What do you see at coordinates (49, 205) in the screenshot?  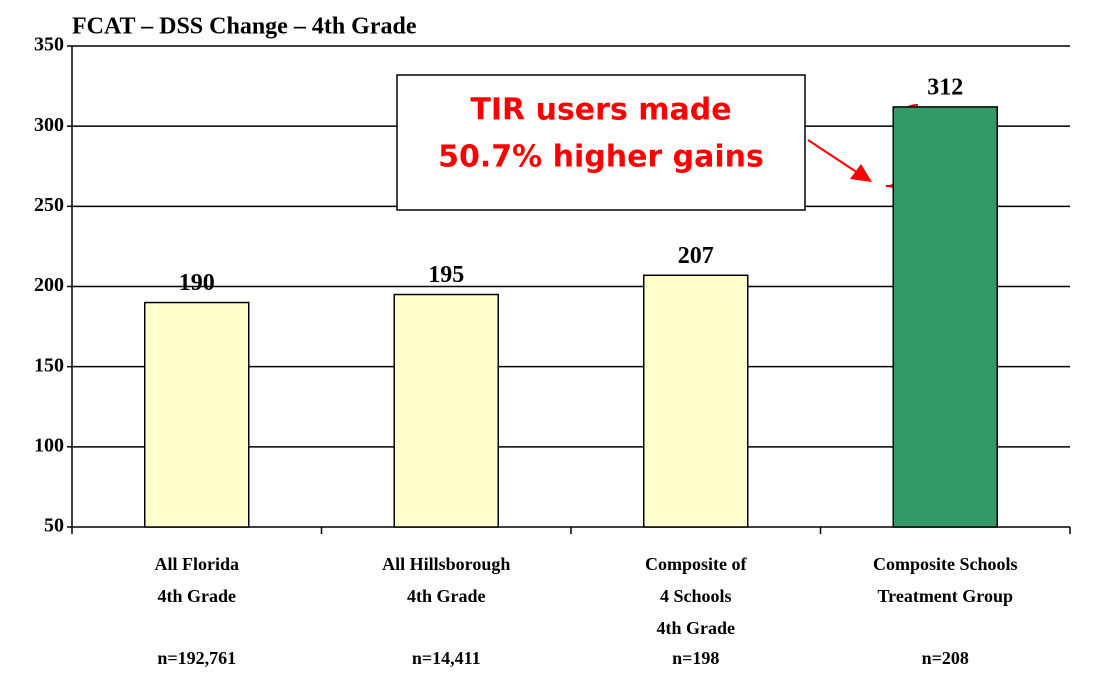 I see `y-tick-label: 250` at bounding box center [49, 205].